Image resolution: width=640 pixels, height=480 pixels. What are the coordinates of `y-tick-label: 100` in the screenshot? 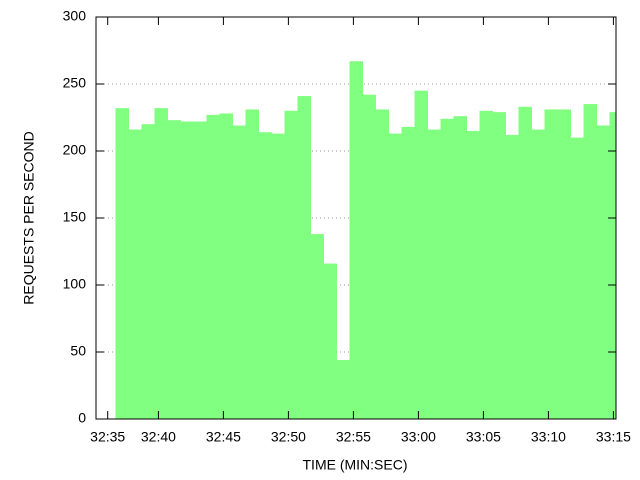 It's located at (75, 284).